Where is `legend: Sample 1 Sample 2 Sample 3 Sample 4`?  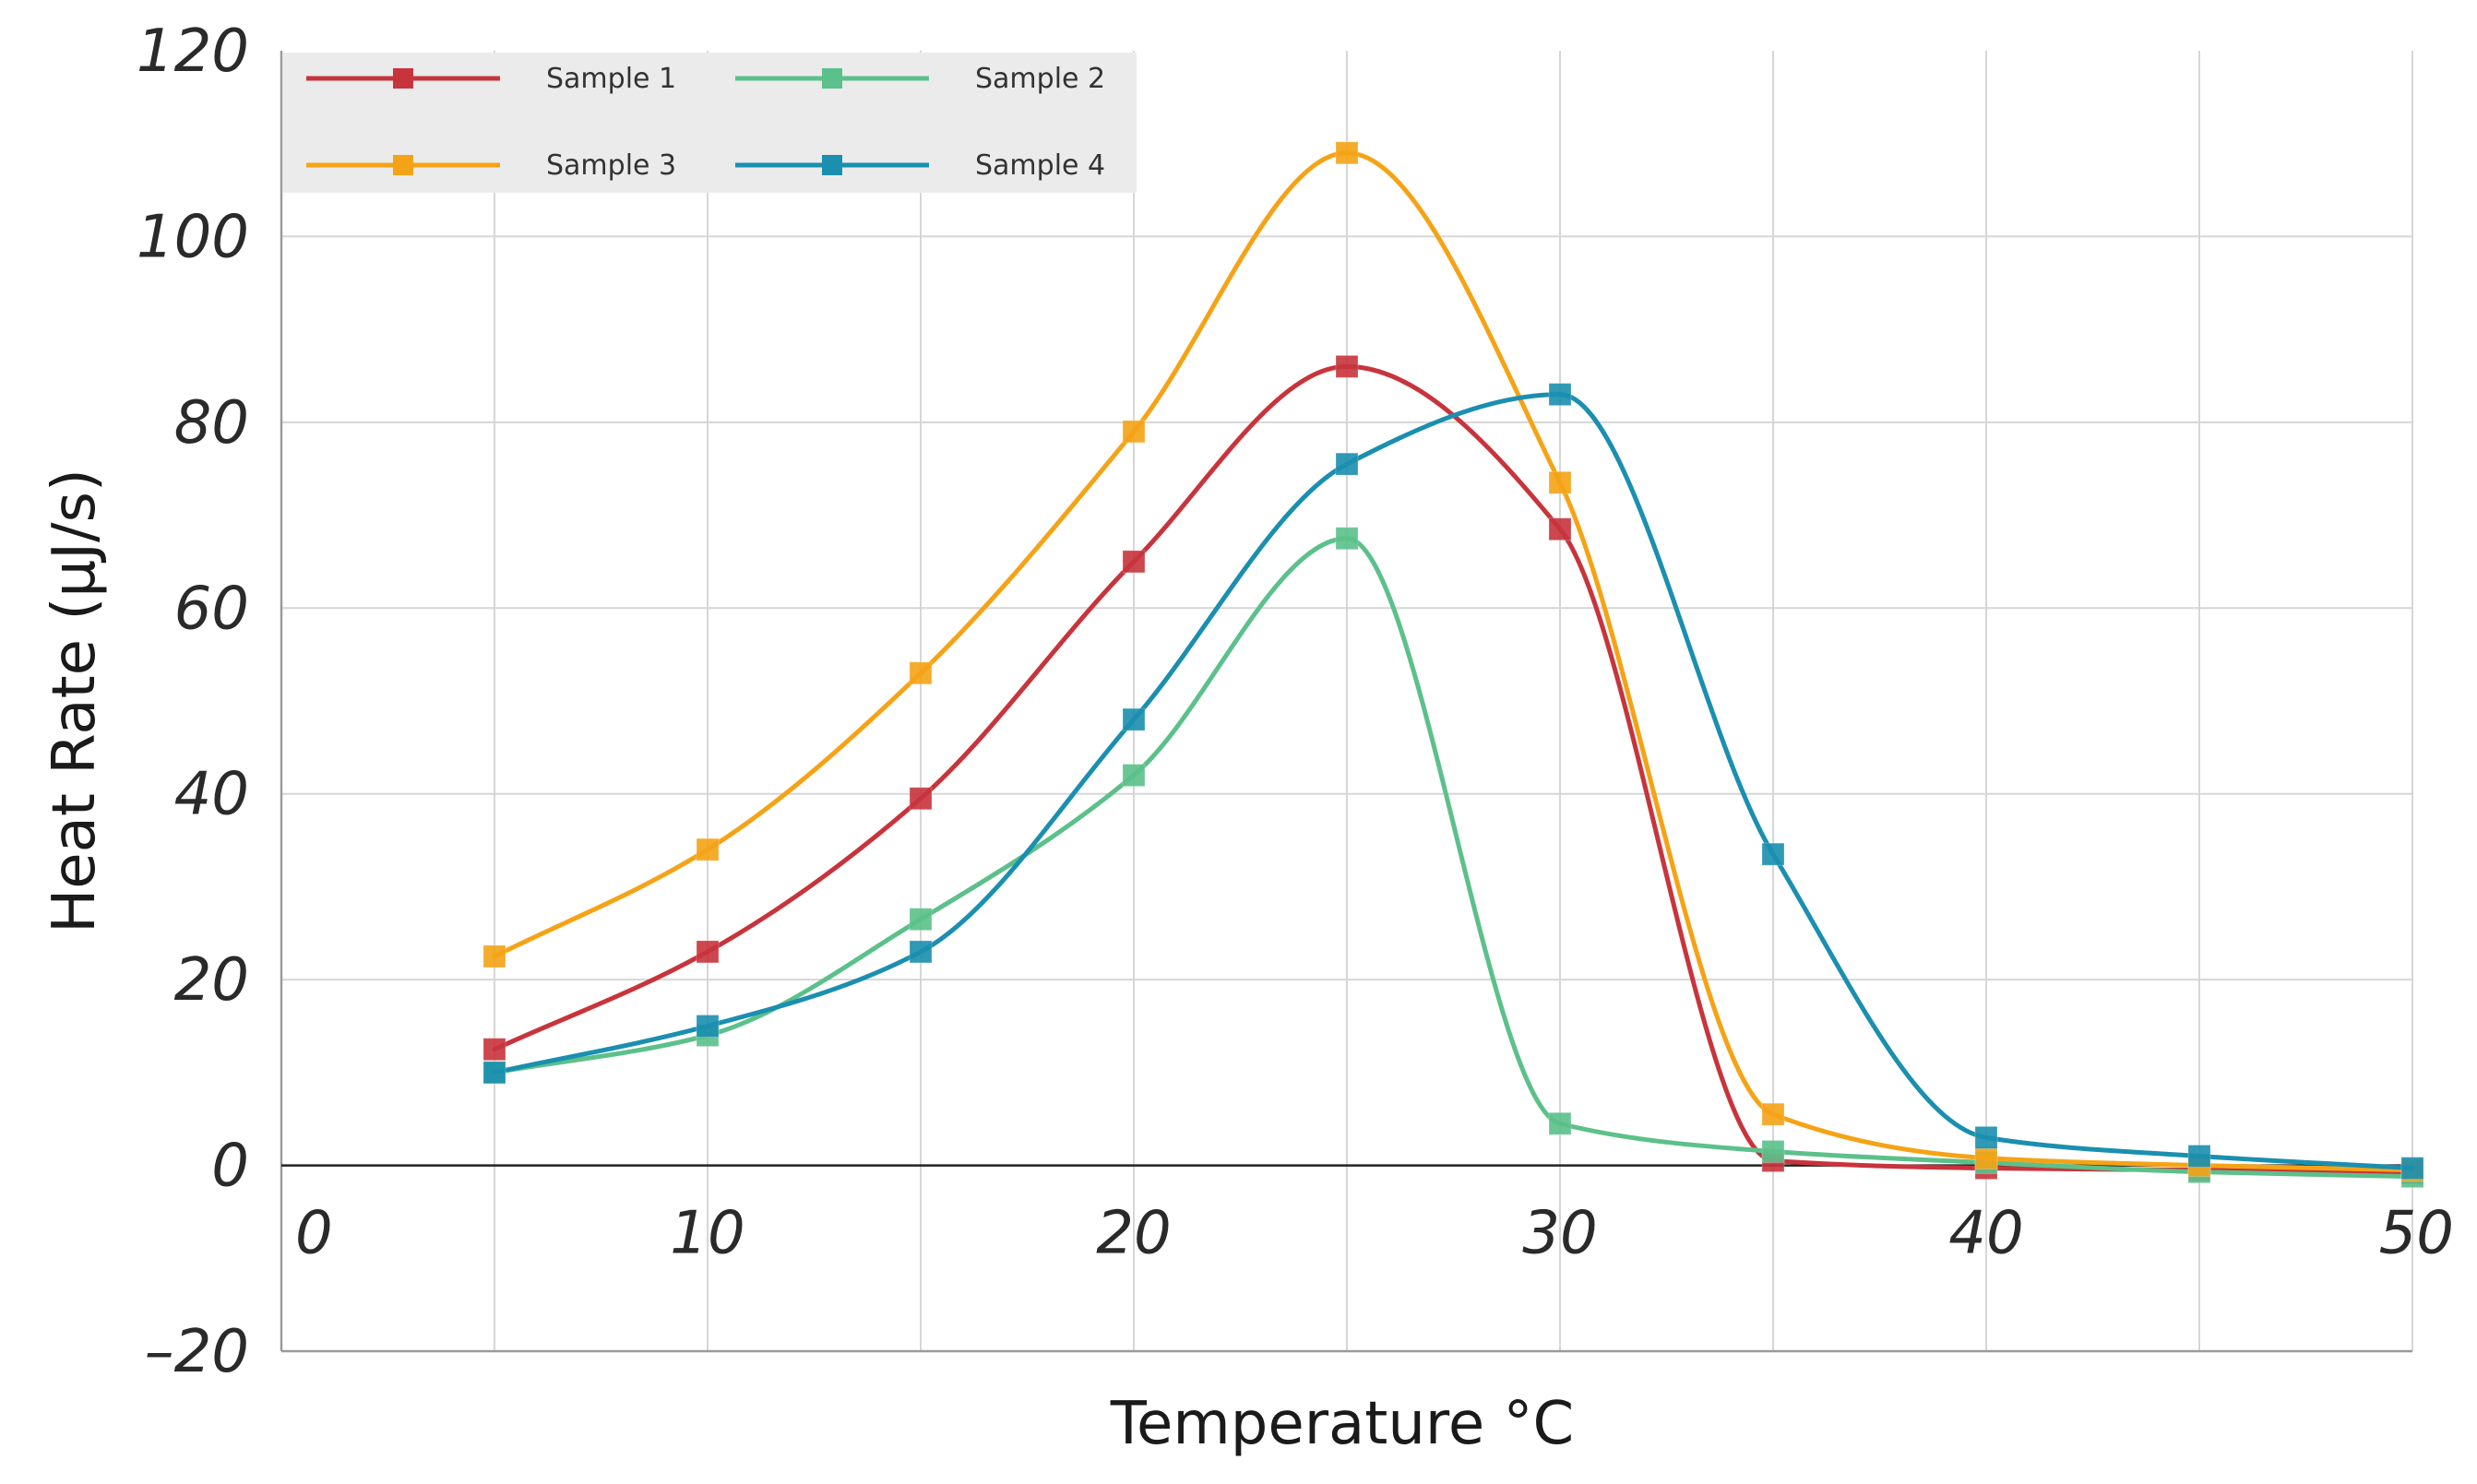 legend: Sample 1 Sample 2 Sample 3 Sample 4 is located at coordinates (710, 123).